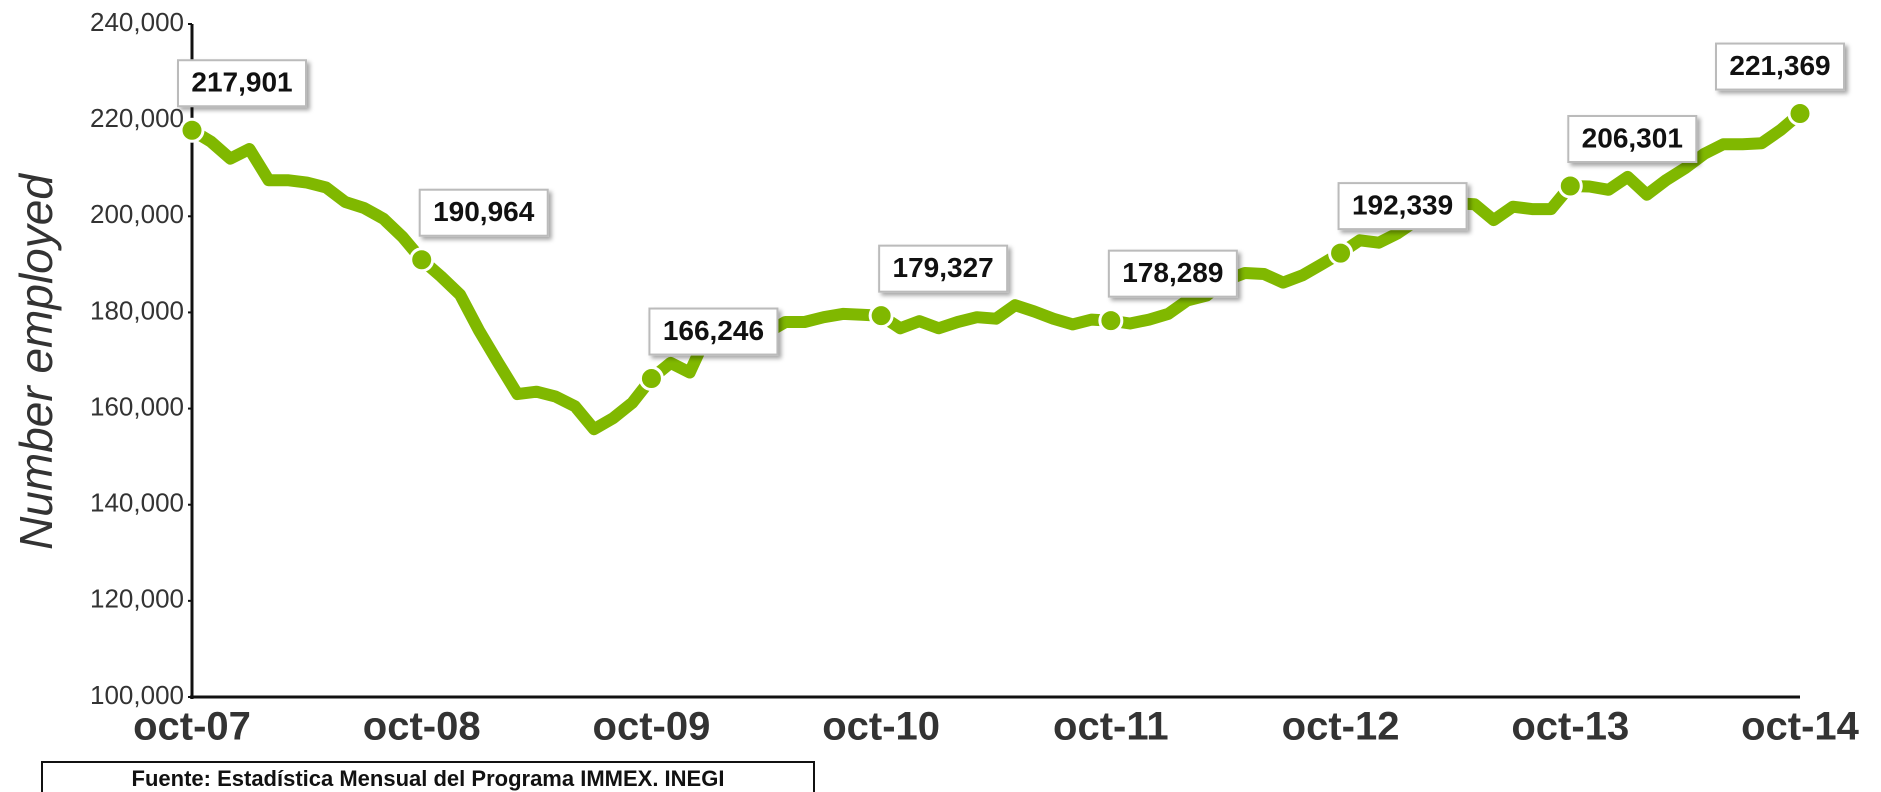  I want to click on value-label: 179,327, so click(943, 267).